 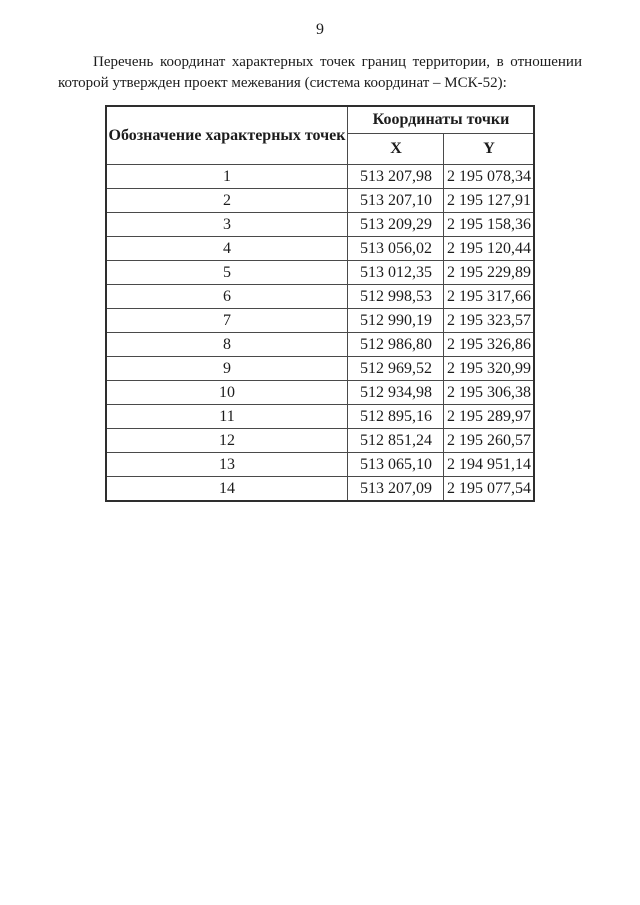 I want to click on table-row: 9 512 969,52 2 195 320,99, so click(x=320, y=368).